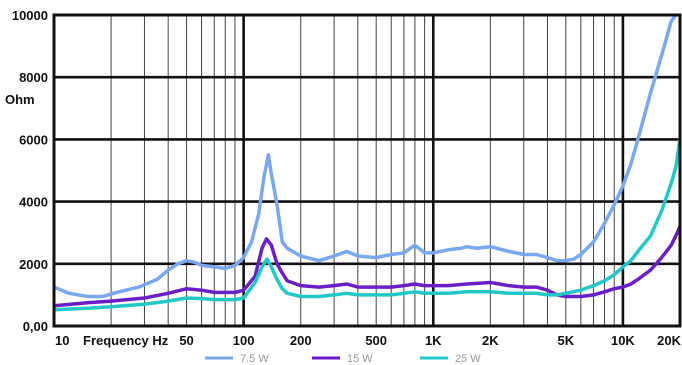 This screenshot has height=365, width=682. What do you see at coordinates (30, 15) in the screenshot?
I see `y-tick-label: 10000` at bounding box center [30, 15].